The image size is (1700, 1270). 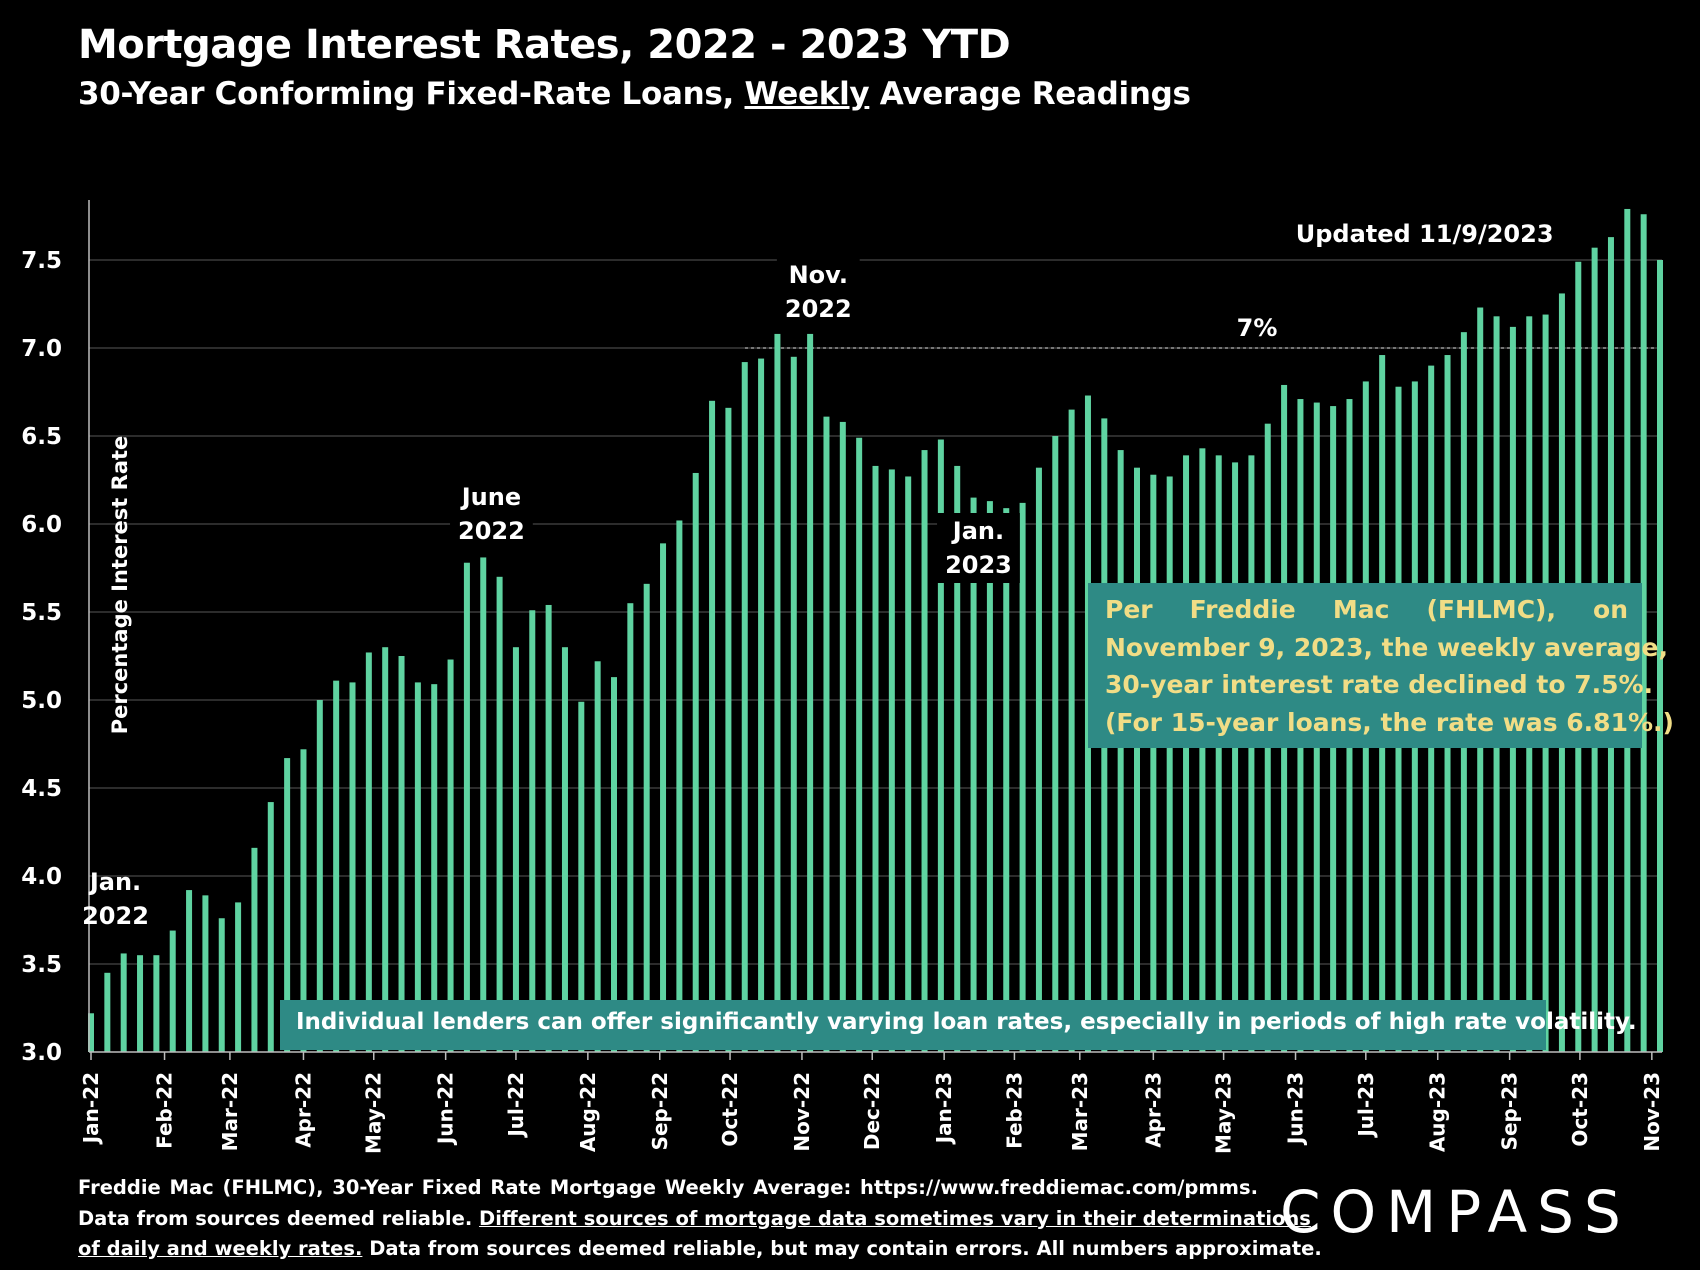 I want to click on note-line-4: (For 15-year loans, the rate was 6.81%.), so click(x=1389, y=722).